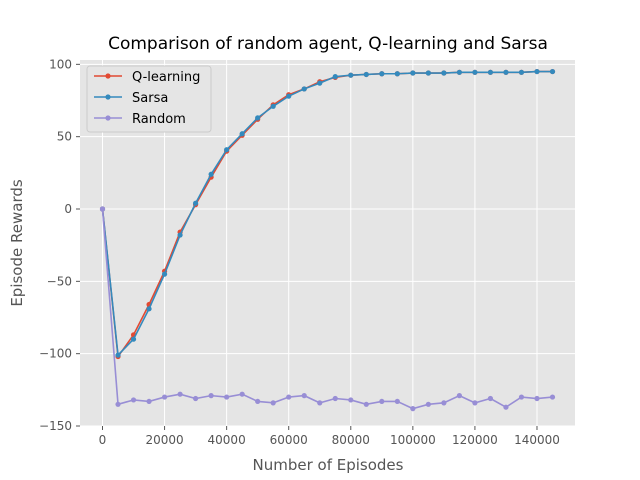  I want to click on x-tick-label: 0, so click(103, 440).